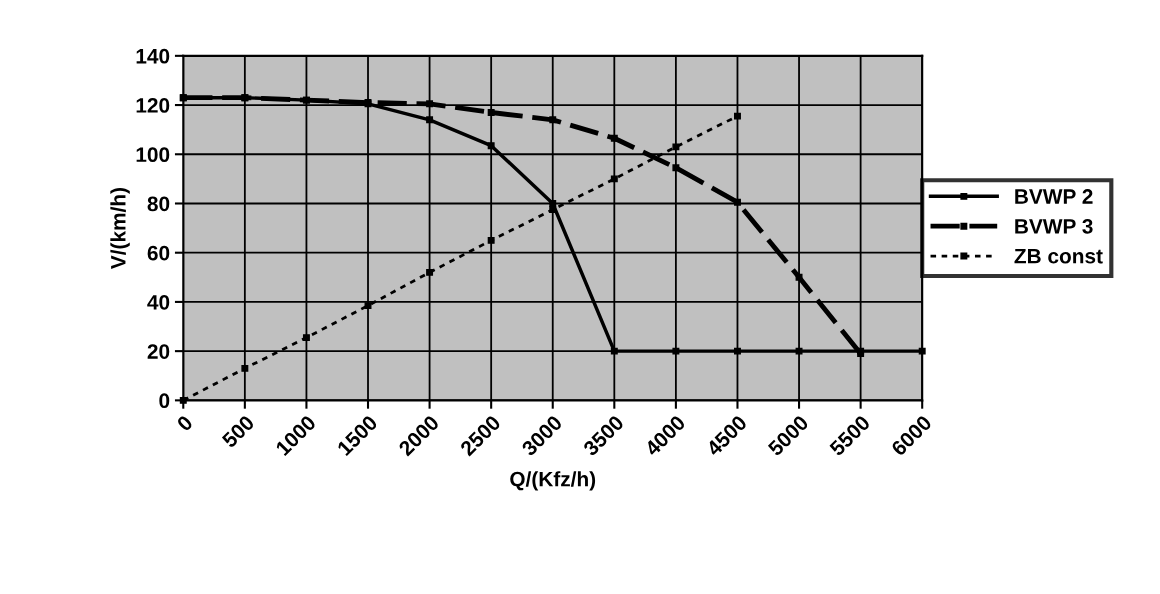  Describe the element at coordinates (1054, 196) in the screenshot. I see `legend-label: BVWP 2` at that location.